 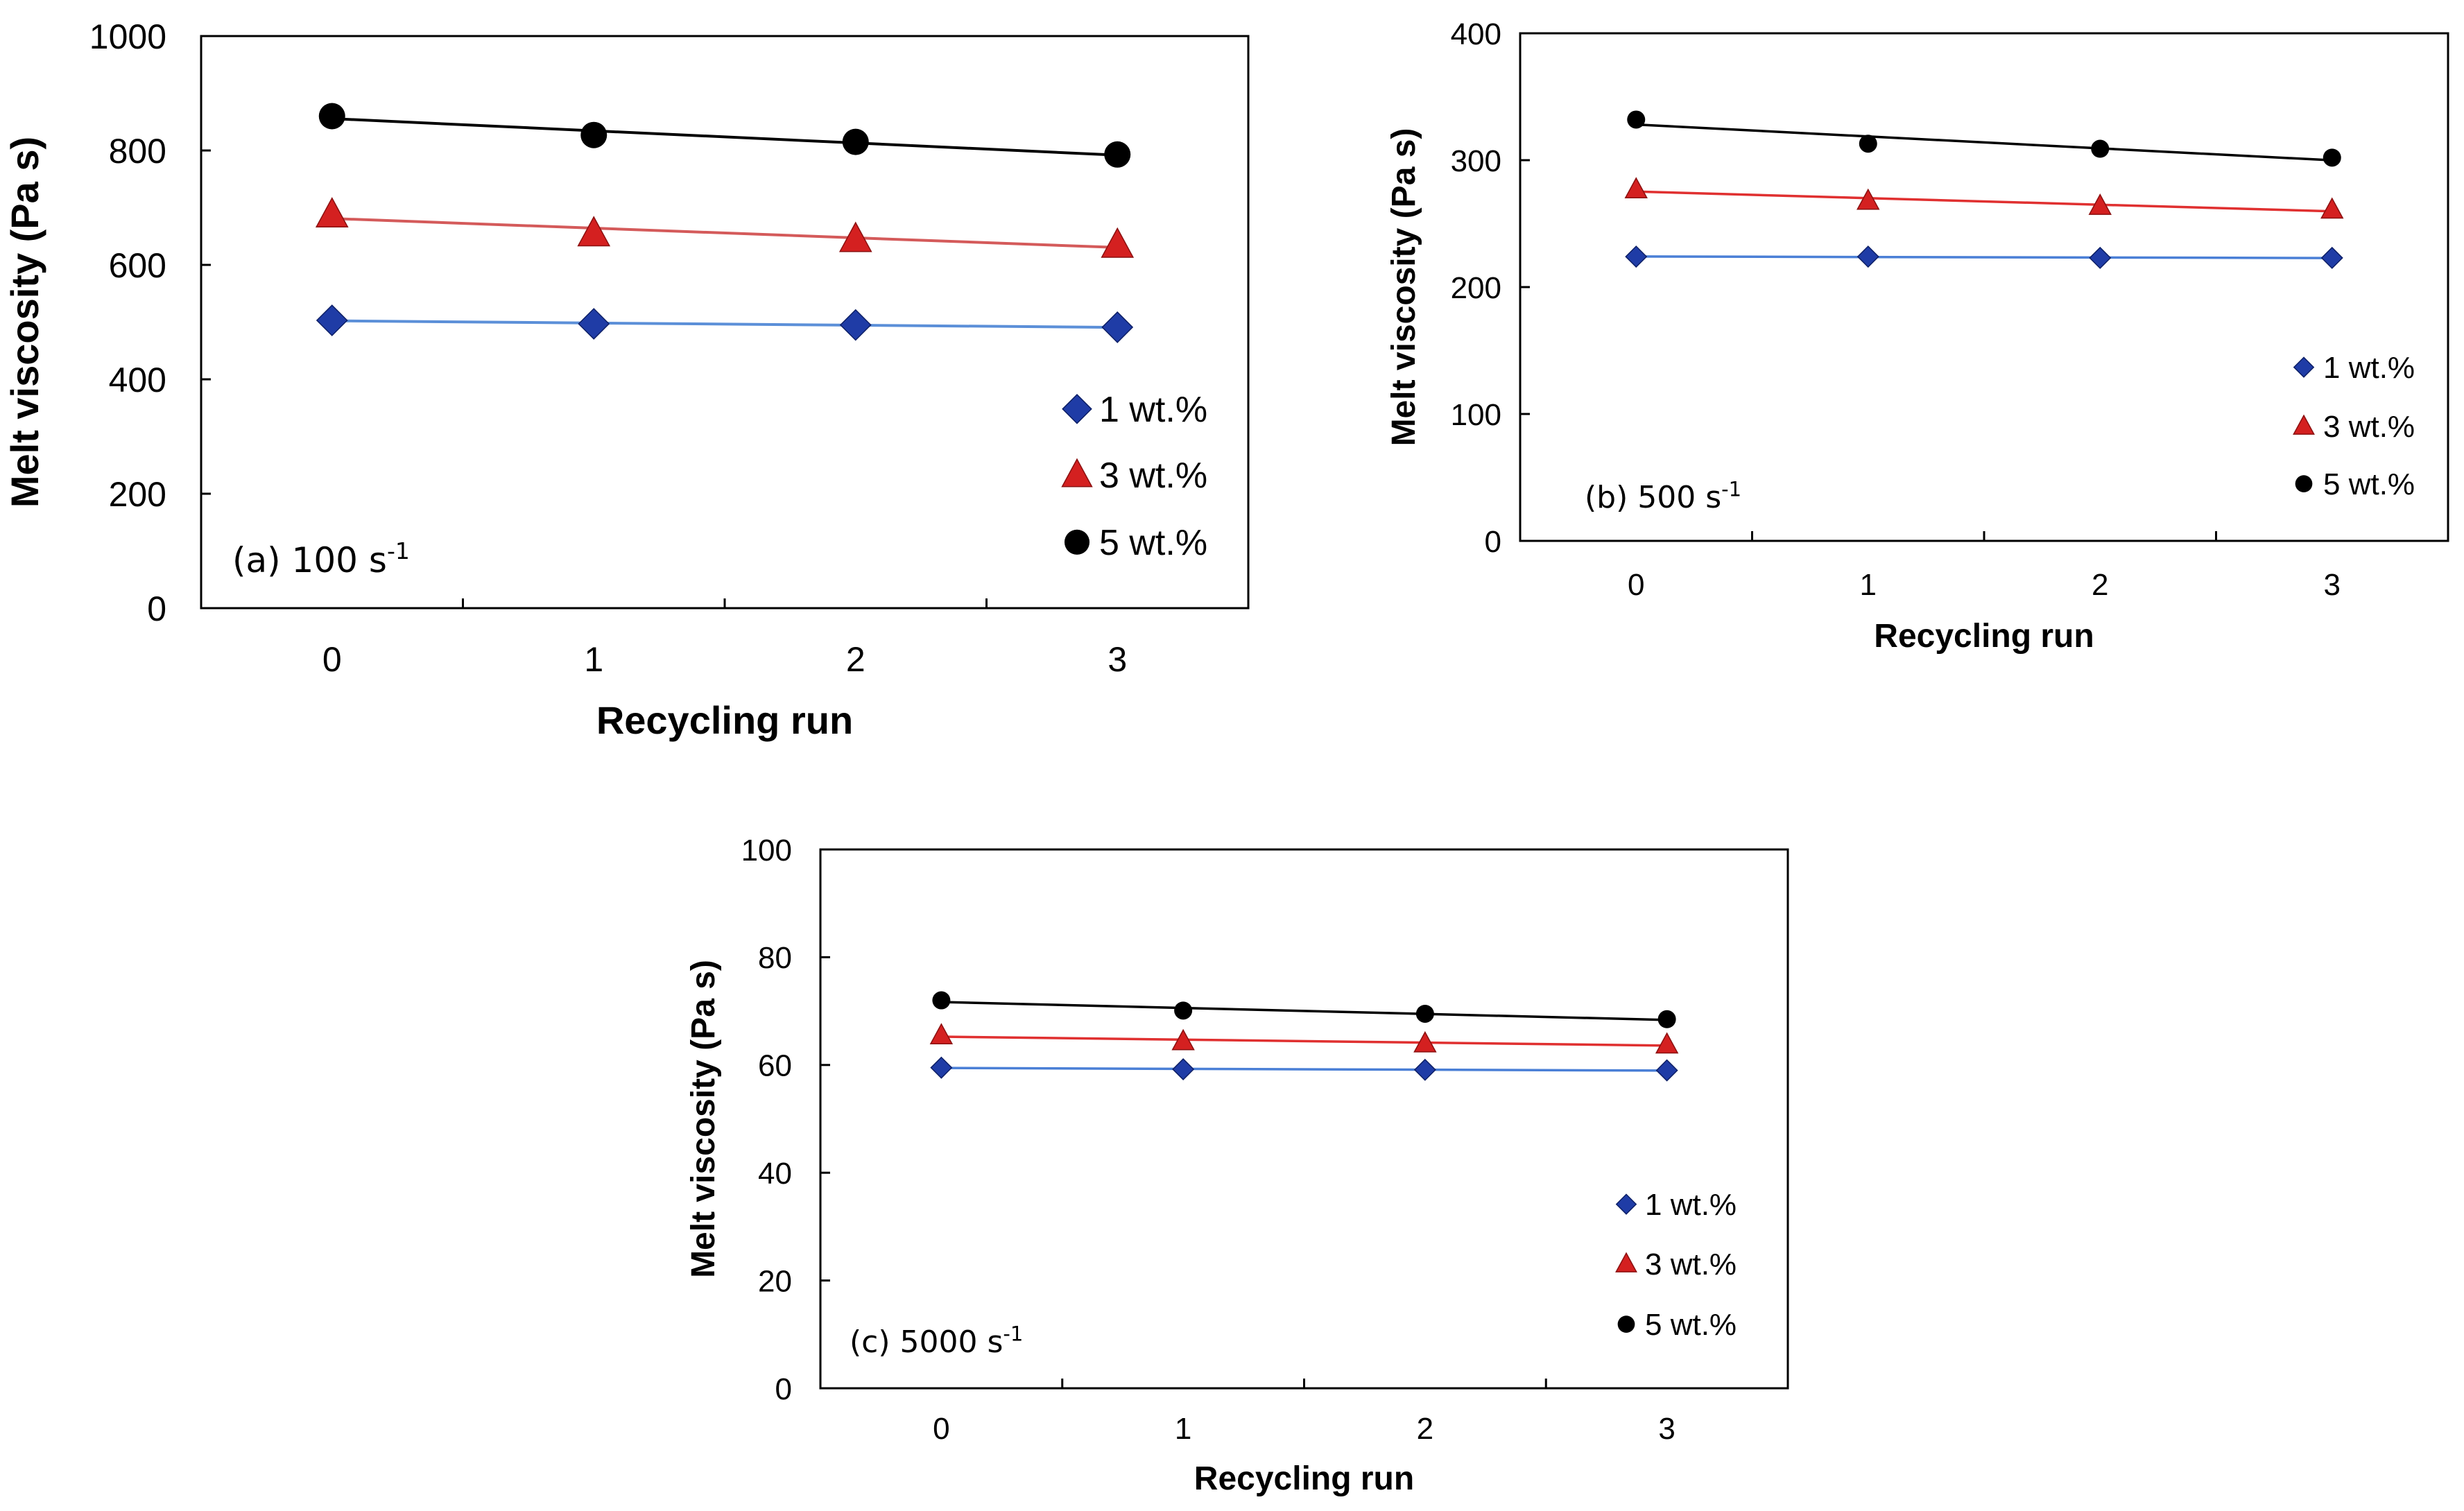 What do you see at coordinates (775, 1066) in the screenshot?
I see `y-tick-label: 60` at bounding box center [775, 1066].